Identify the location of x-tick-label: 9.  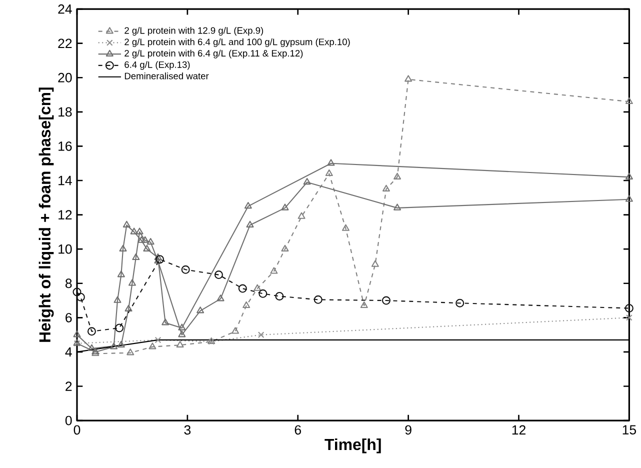
(408, 429).